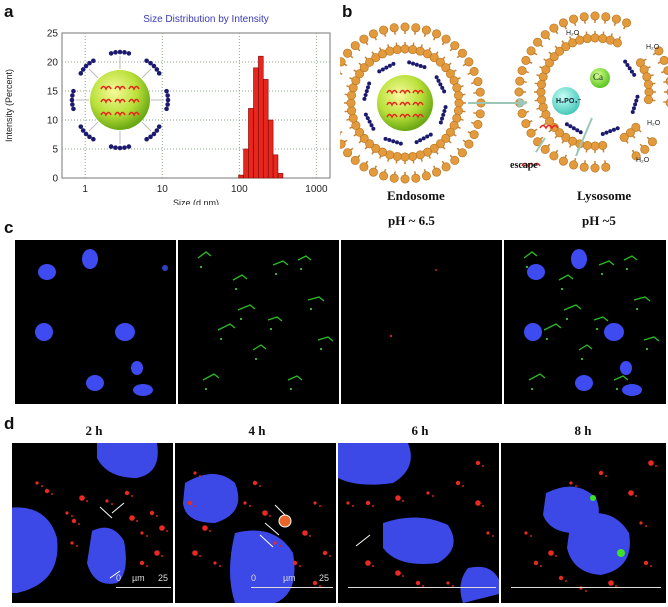 The width and height of the screenshot is (668, 607). What do you see at coordinates (163, 189) in the screenshot?
I see `x-tick-label: 10` at bounding box center [163, 189].